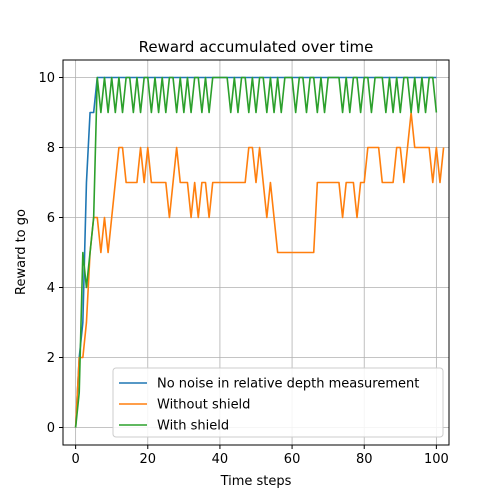 Image resolution: width=500 pixels, height=500 pixels. Describe the element at coordinates (256, 47) in the screenshot. I see `chart-title: Reward accumulated over time` at that location.